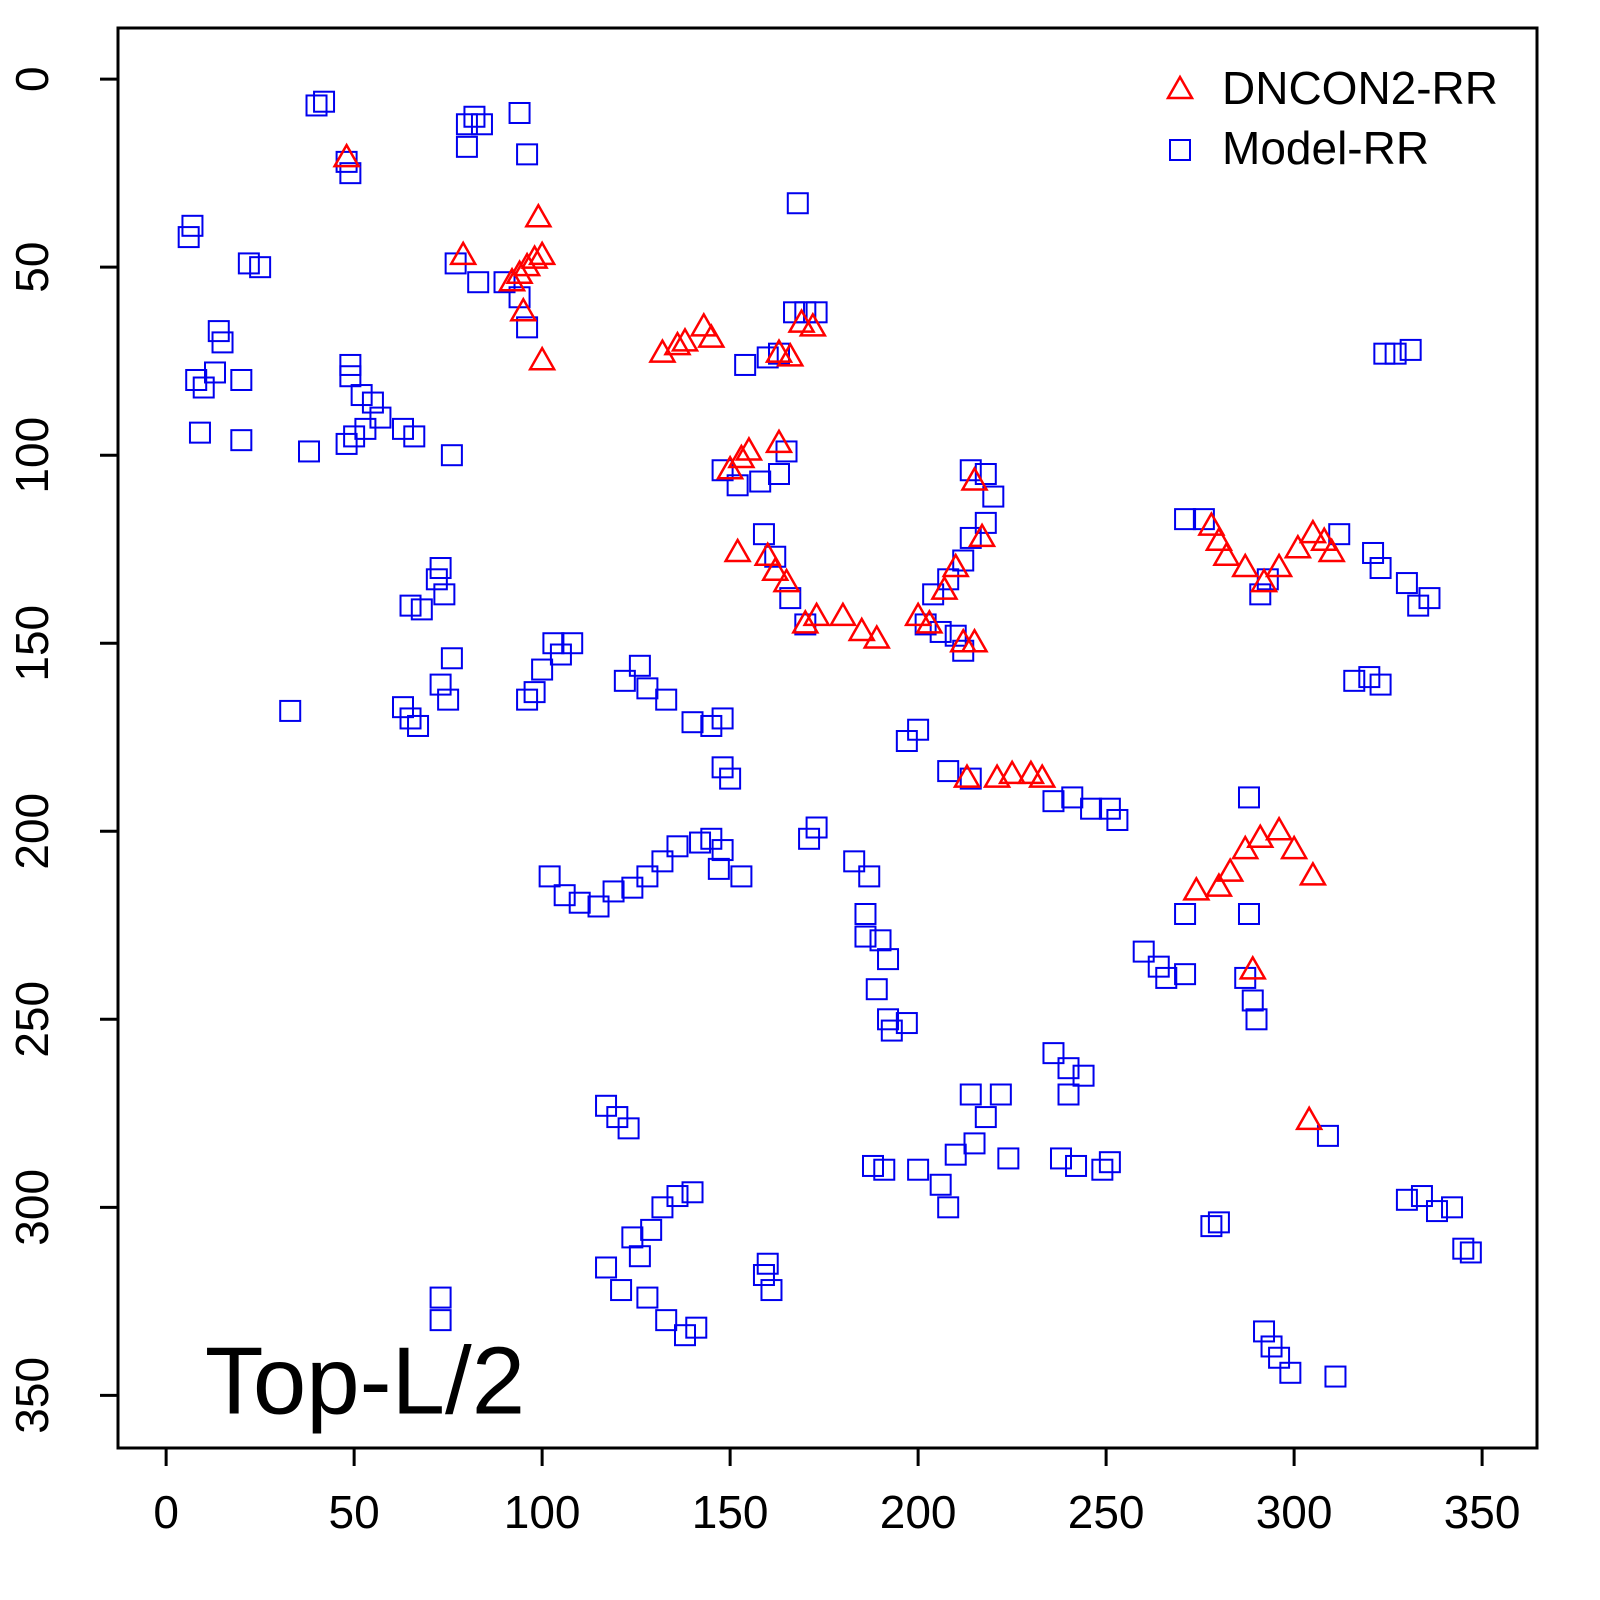  Describe the element at coordinates (32, 1207) in the screenshot. I see `y-tick-label: 300` at that location.